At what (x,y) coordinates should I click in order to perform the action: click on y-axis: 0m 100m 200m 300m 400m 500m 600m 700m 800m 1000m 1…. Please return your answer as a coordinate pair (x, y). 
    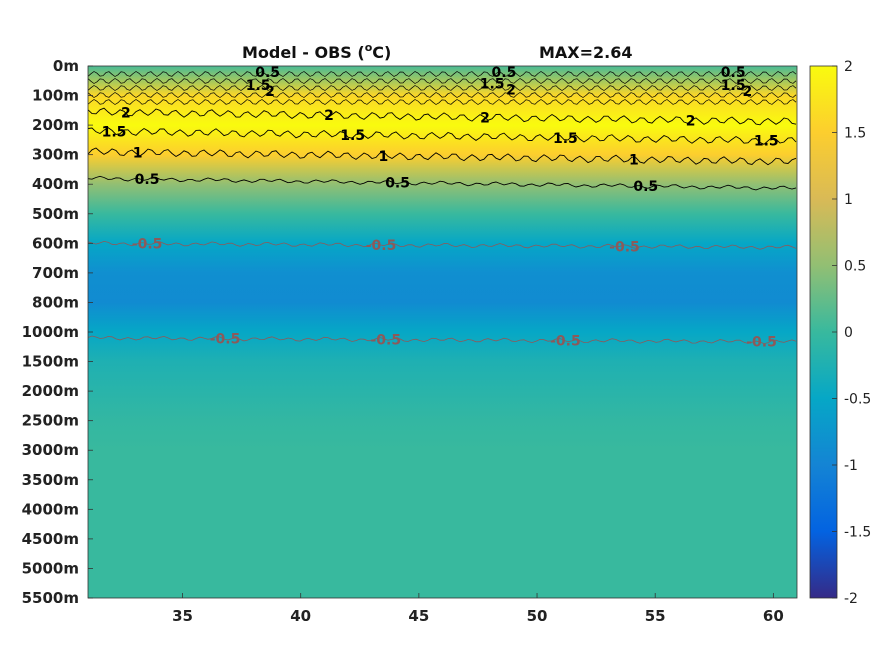
    Looking at the image, I should click on (57, 332).